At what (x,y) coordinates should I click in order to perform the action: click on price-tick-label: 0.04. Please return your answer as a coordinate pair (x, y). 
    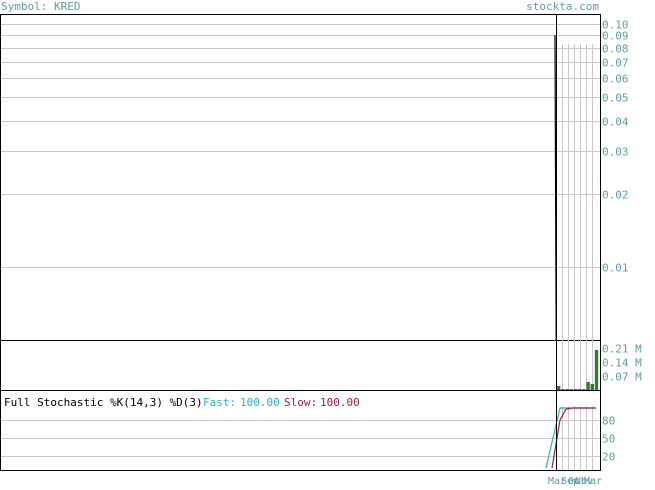
    Looking at the image, I should click on (615, 122).